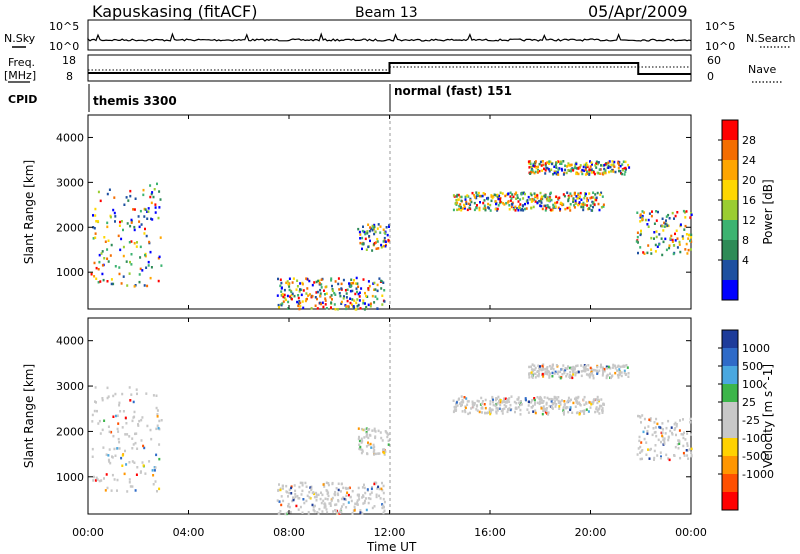  What do you see at coordinates (730, 290) in the screenshot?
I see `colorbar-segment` at bounding box center [730, 290].